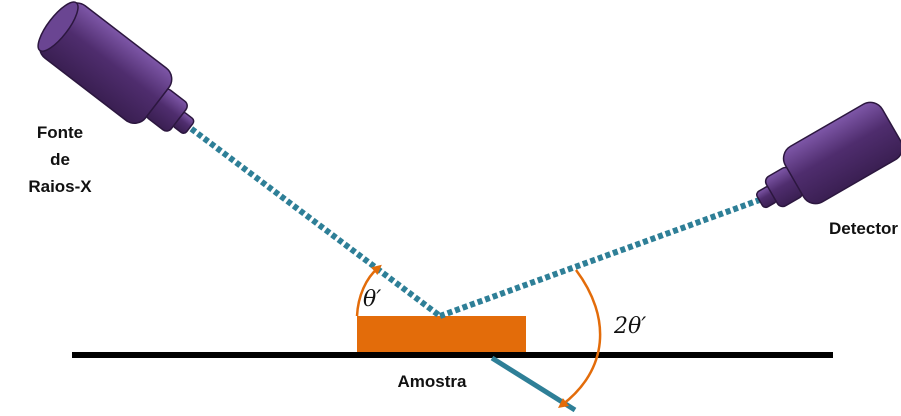  Describe the element at coordinates (441, 334) in the screenshot. I see `sample-block` at that location.